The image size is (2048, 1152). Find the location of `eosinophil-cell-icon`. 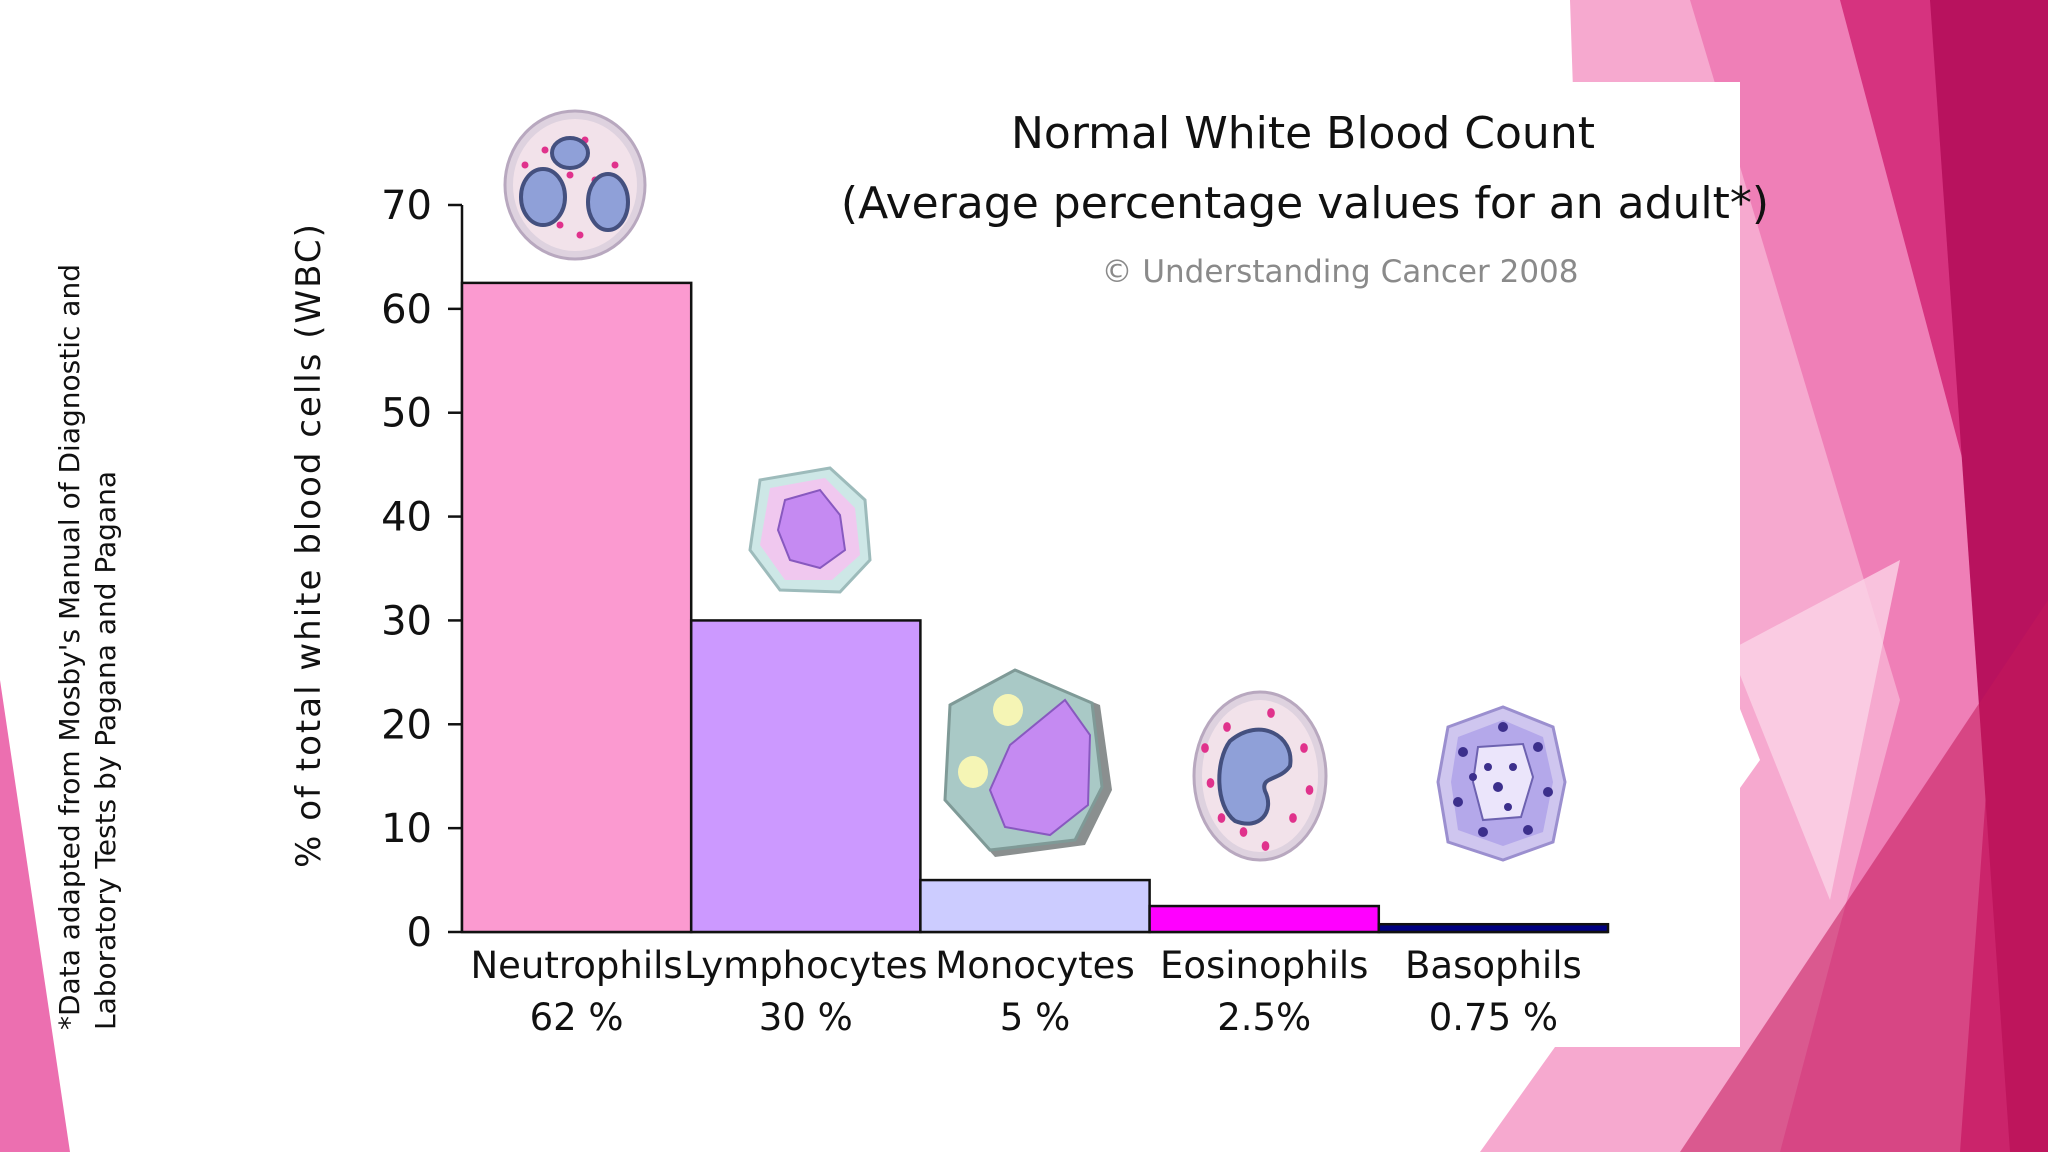

eosinophil-cell-icon is located at coordinates (1260, 776).